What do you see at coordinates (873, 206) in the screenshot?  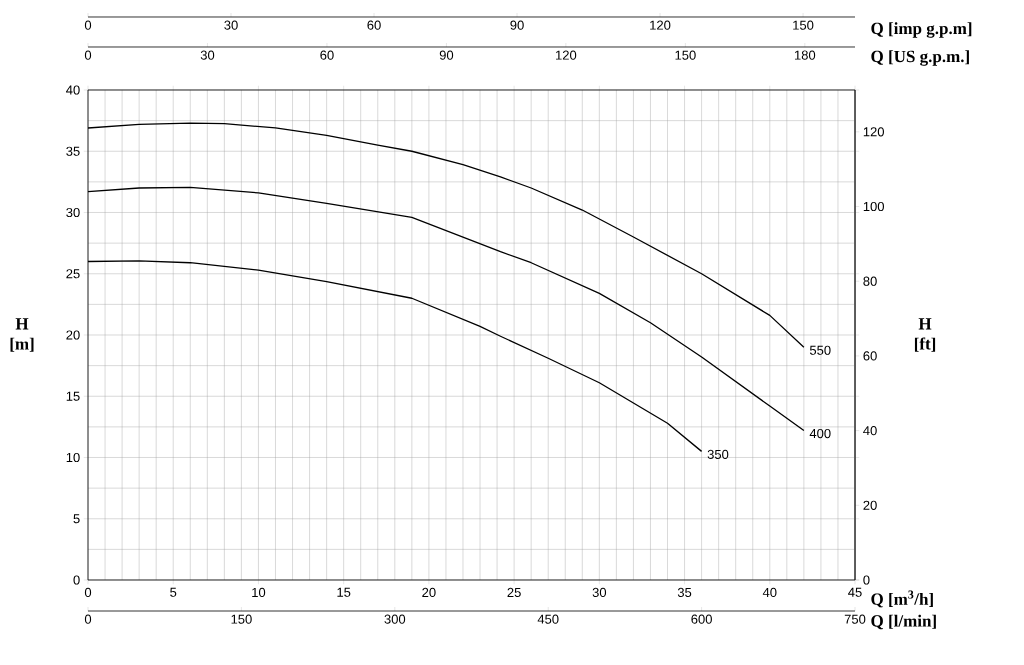 I see `y2-tick-label: 100` at bounding box center [873, 206].